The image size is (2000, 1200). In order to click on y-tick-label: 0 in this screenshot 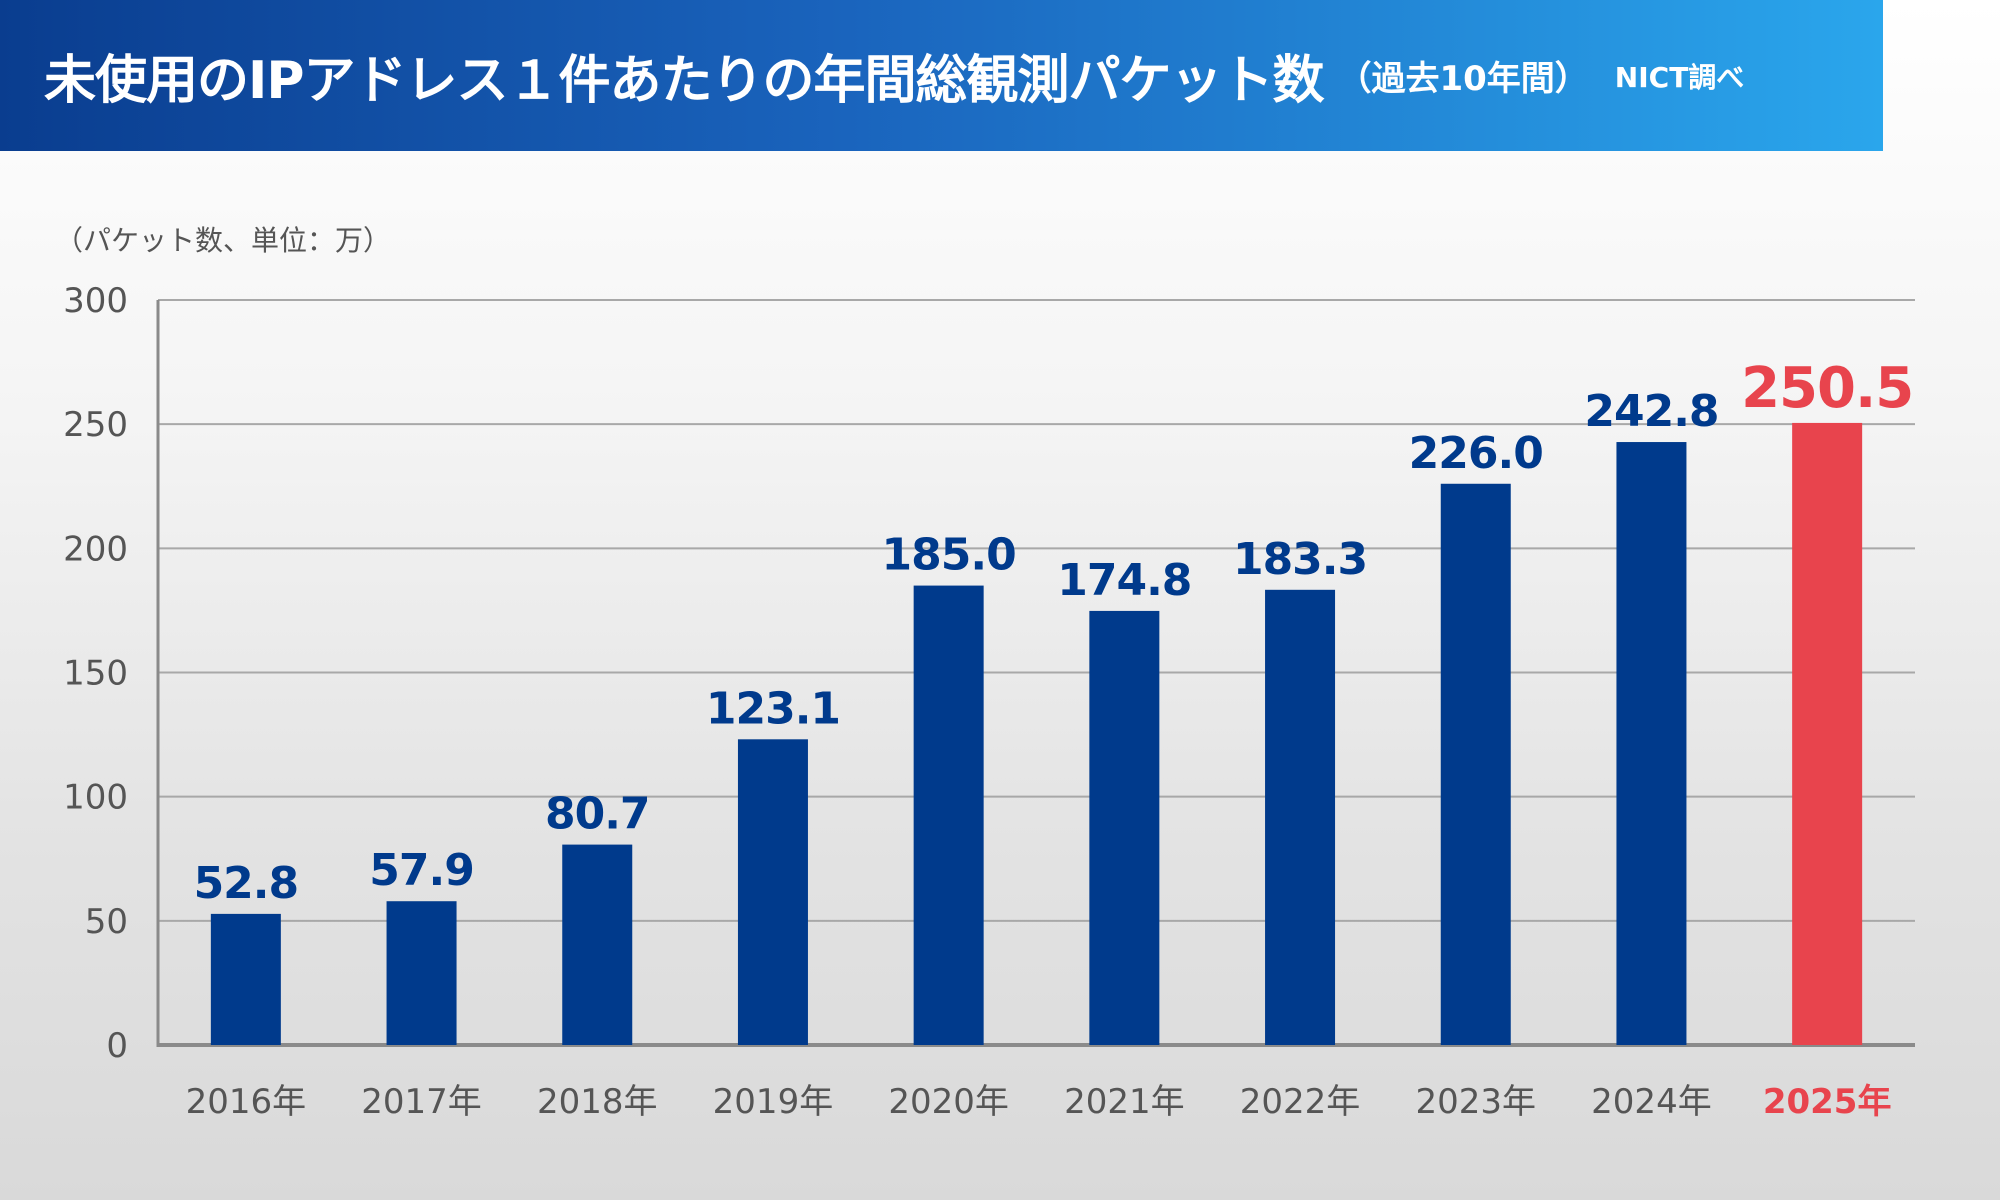, I will do `click(117, 1046)`.